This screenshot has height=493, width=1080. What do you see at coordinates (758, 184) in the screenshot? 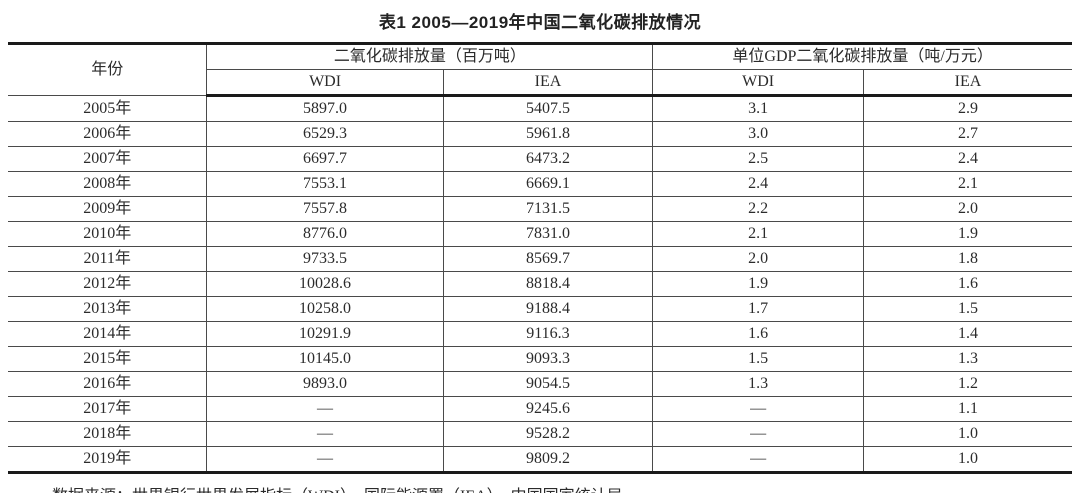
I see `gdp-wdi-cell: 2.4` at bounding box center [758, 184].